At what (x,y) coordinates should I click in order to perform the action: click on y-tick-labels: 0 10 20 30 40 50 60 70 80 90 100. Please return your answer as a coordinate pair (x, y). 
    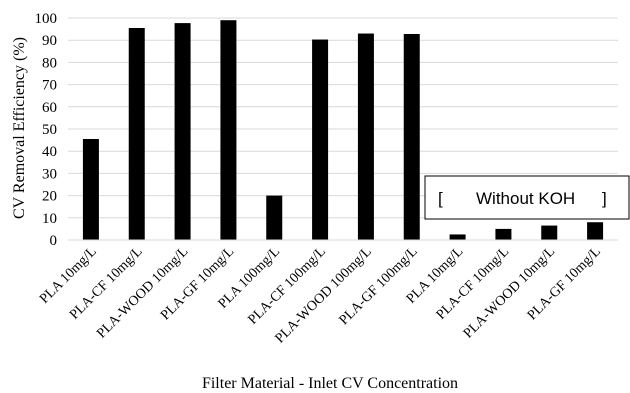
    Looking at the image, I should click on (46, 130).